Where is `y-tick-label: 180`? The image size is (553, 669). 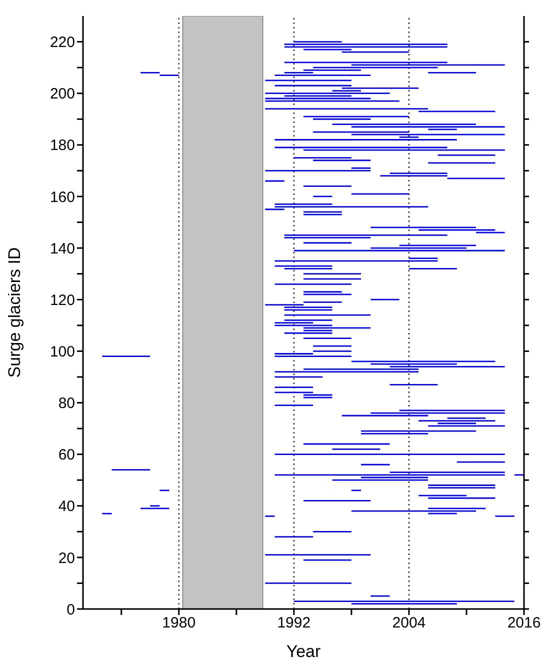
y-tick-label: 180 is located at coordinates (62, 145).